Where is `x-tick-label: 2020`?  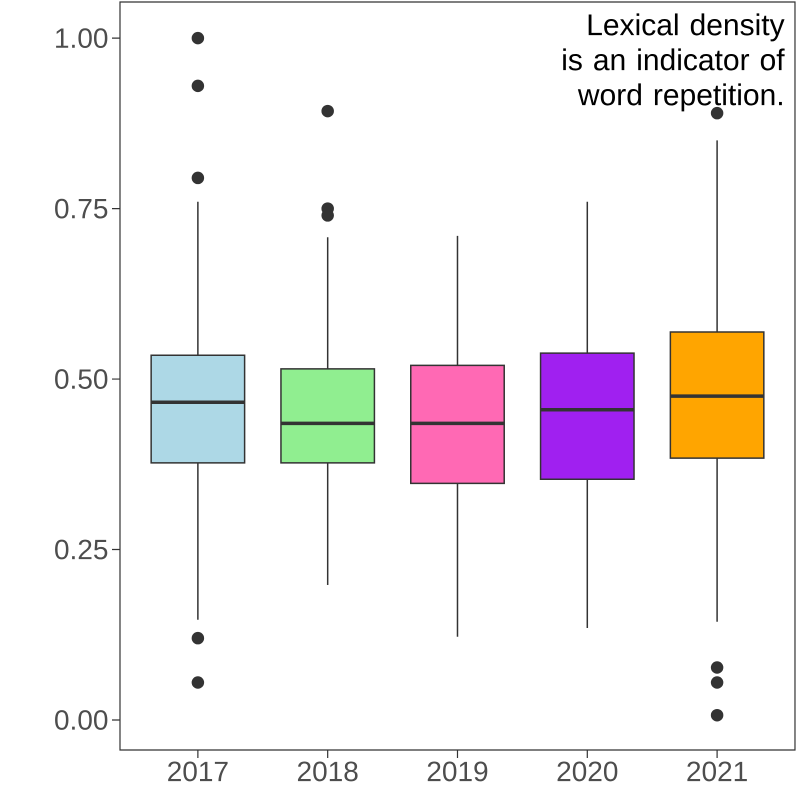
x-tick-label: 2020 is located at coordinates (588, 772).